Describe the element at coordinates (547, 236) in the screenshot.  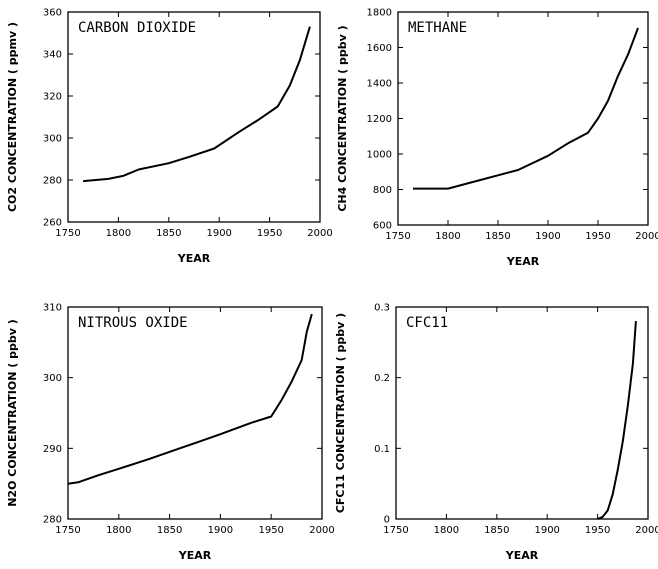
I see `ch4-x-tick-label: 1900` at that location.